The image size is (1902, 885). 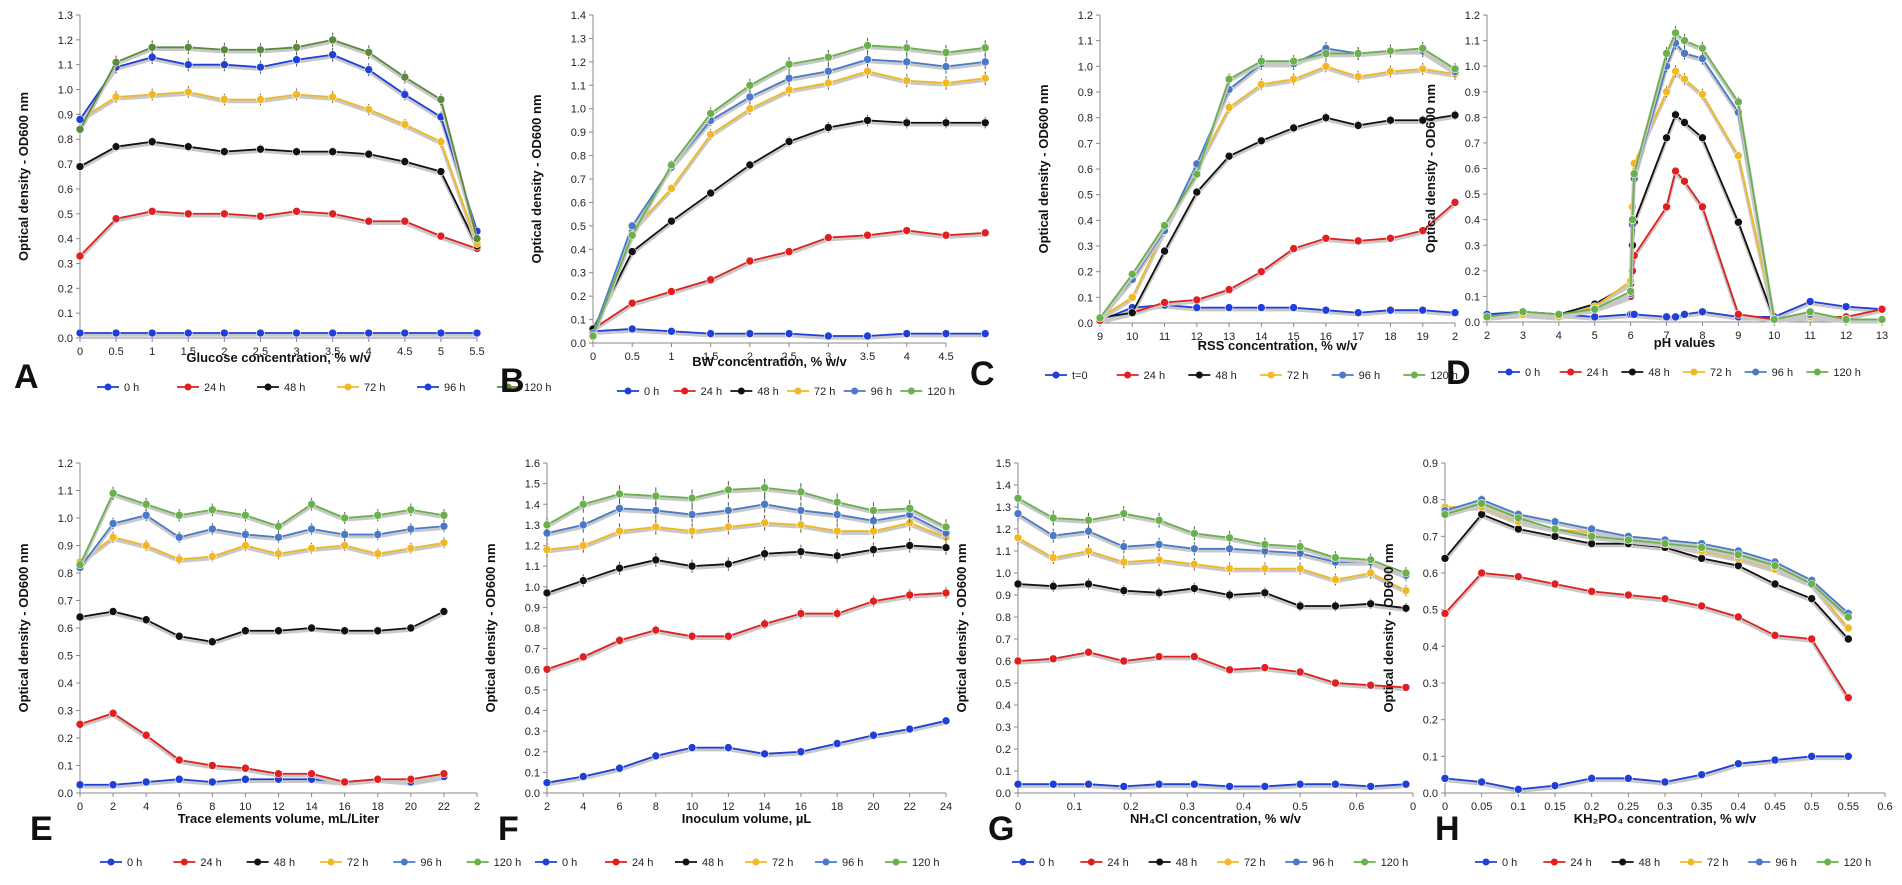 What do you see at coordinates (310, 863) in the screenshot?
I see `legend: 0 h 24 h 48 h 72 h 96 h 120 h` at bounding box center [310, 863].